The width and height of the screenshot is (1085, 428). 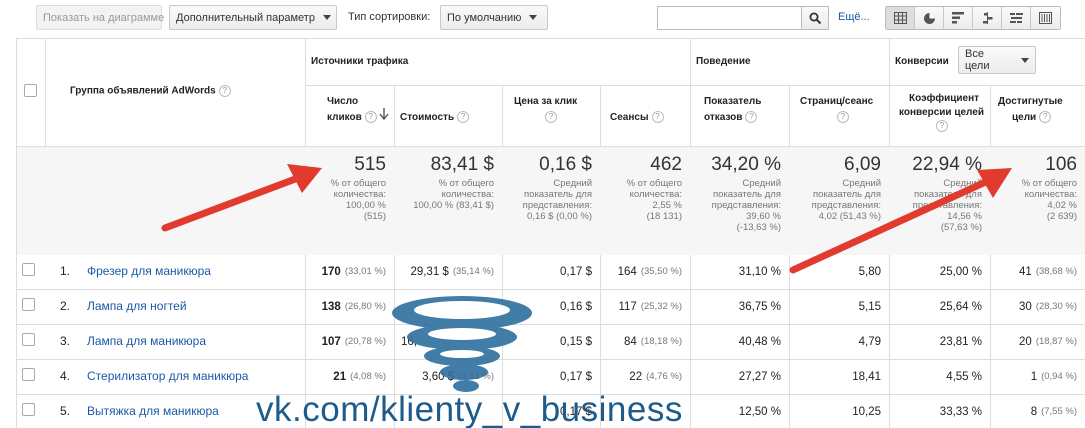 I want to click on grid-icon, so click(x=900, y=18).